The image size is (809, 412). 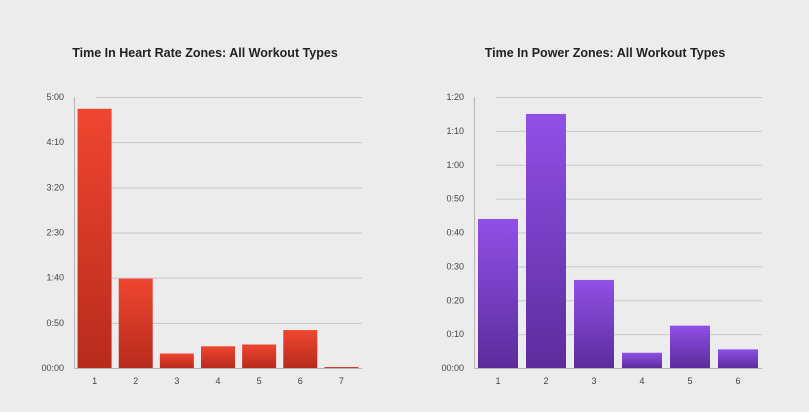 I want to click on y-tick-label: 1:40, so click(x=55, y=278).